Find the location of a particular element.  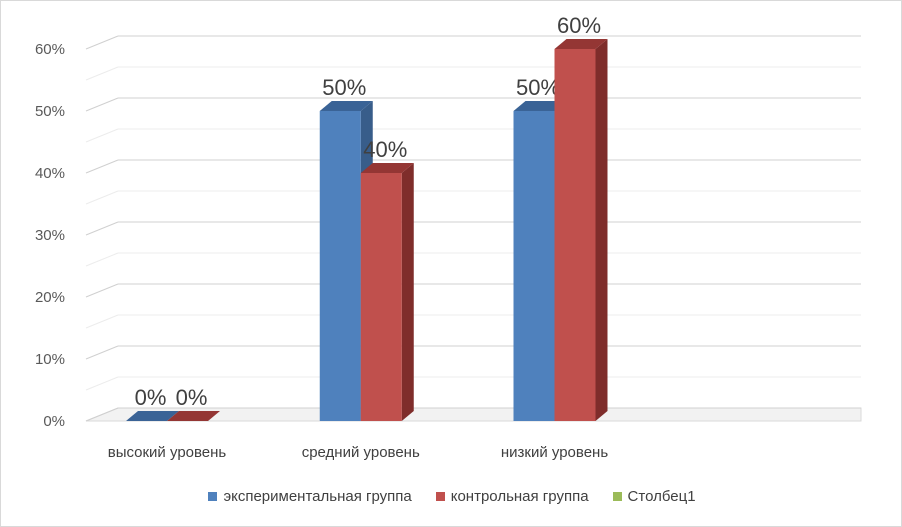

y-tick-label: 30% is located at coordinates (50, 235).